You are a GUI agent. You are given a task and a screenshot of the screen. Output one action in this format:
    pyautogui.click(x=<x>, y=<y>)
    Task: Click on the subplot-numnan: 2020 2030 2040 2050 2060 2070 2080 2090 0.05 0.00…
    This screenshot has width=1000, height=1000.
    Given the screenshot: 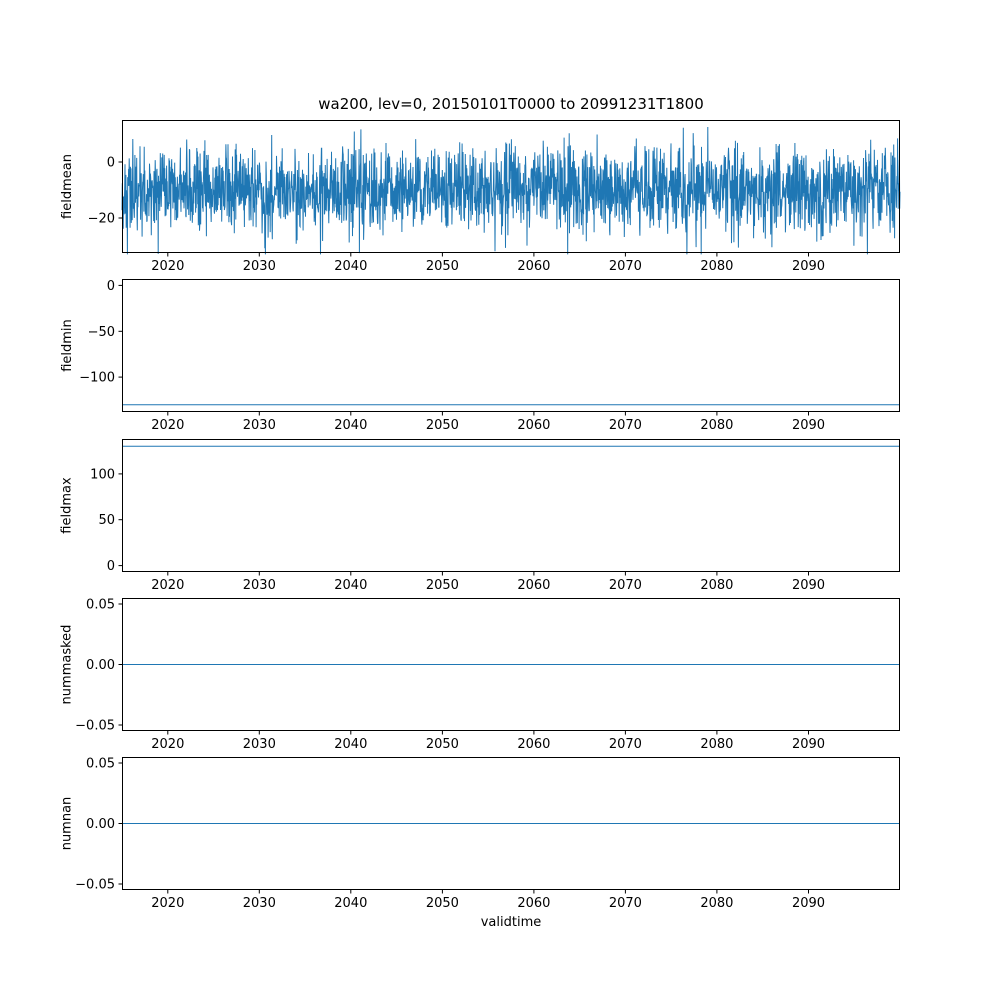 What is the action you would take?
    pyautogui.click(x=487, y=834)
    